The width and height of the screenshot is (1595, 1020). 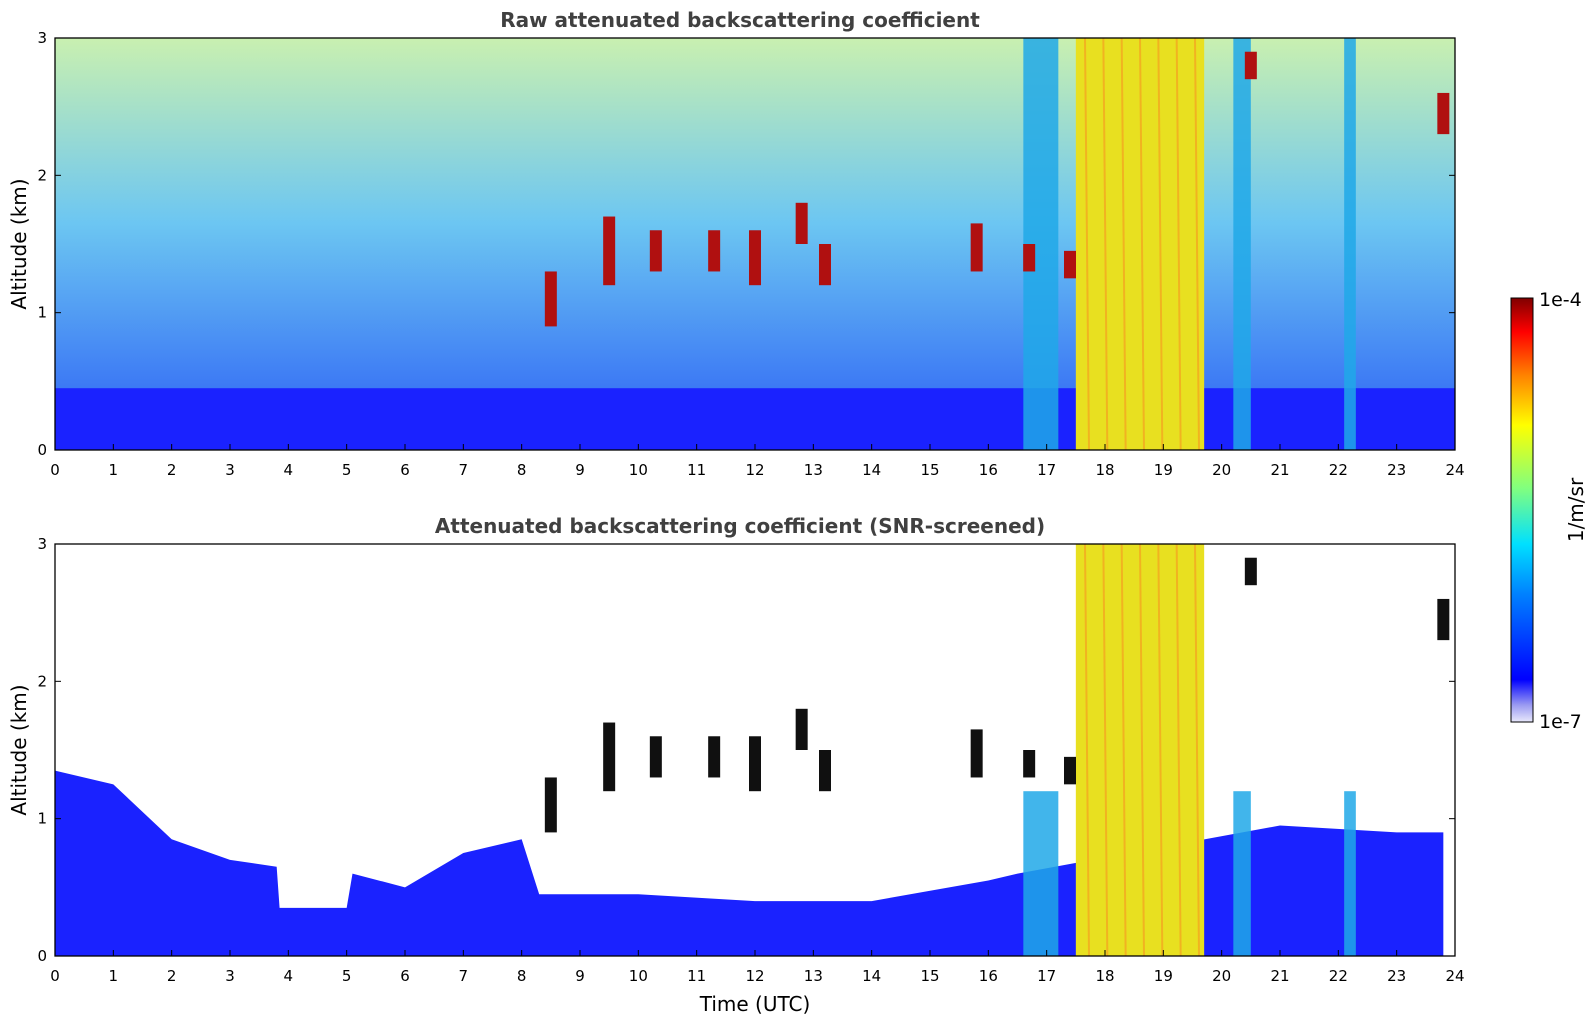 What do you see at coordinates (580, 470) in the screenshot?
I see `x-tick-label: 9` at bounding box center [580, 470].